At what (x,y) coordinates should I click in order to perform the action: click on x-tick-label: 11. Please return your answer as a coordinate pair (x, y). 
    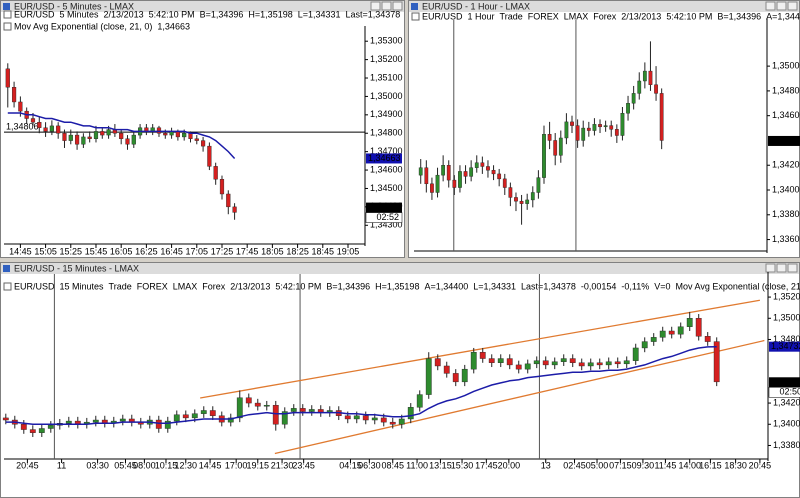
    Looking at the image, I should click on (61, 465).